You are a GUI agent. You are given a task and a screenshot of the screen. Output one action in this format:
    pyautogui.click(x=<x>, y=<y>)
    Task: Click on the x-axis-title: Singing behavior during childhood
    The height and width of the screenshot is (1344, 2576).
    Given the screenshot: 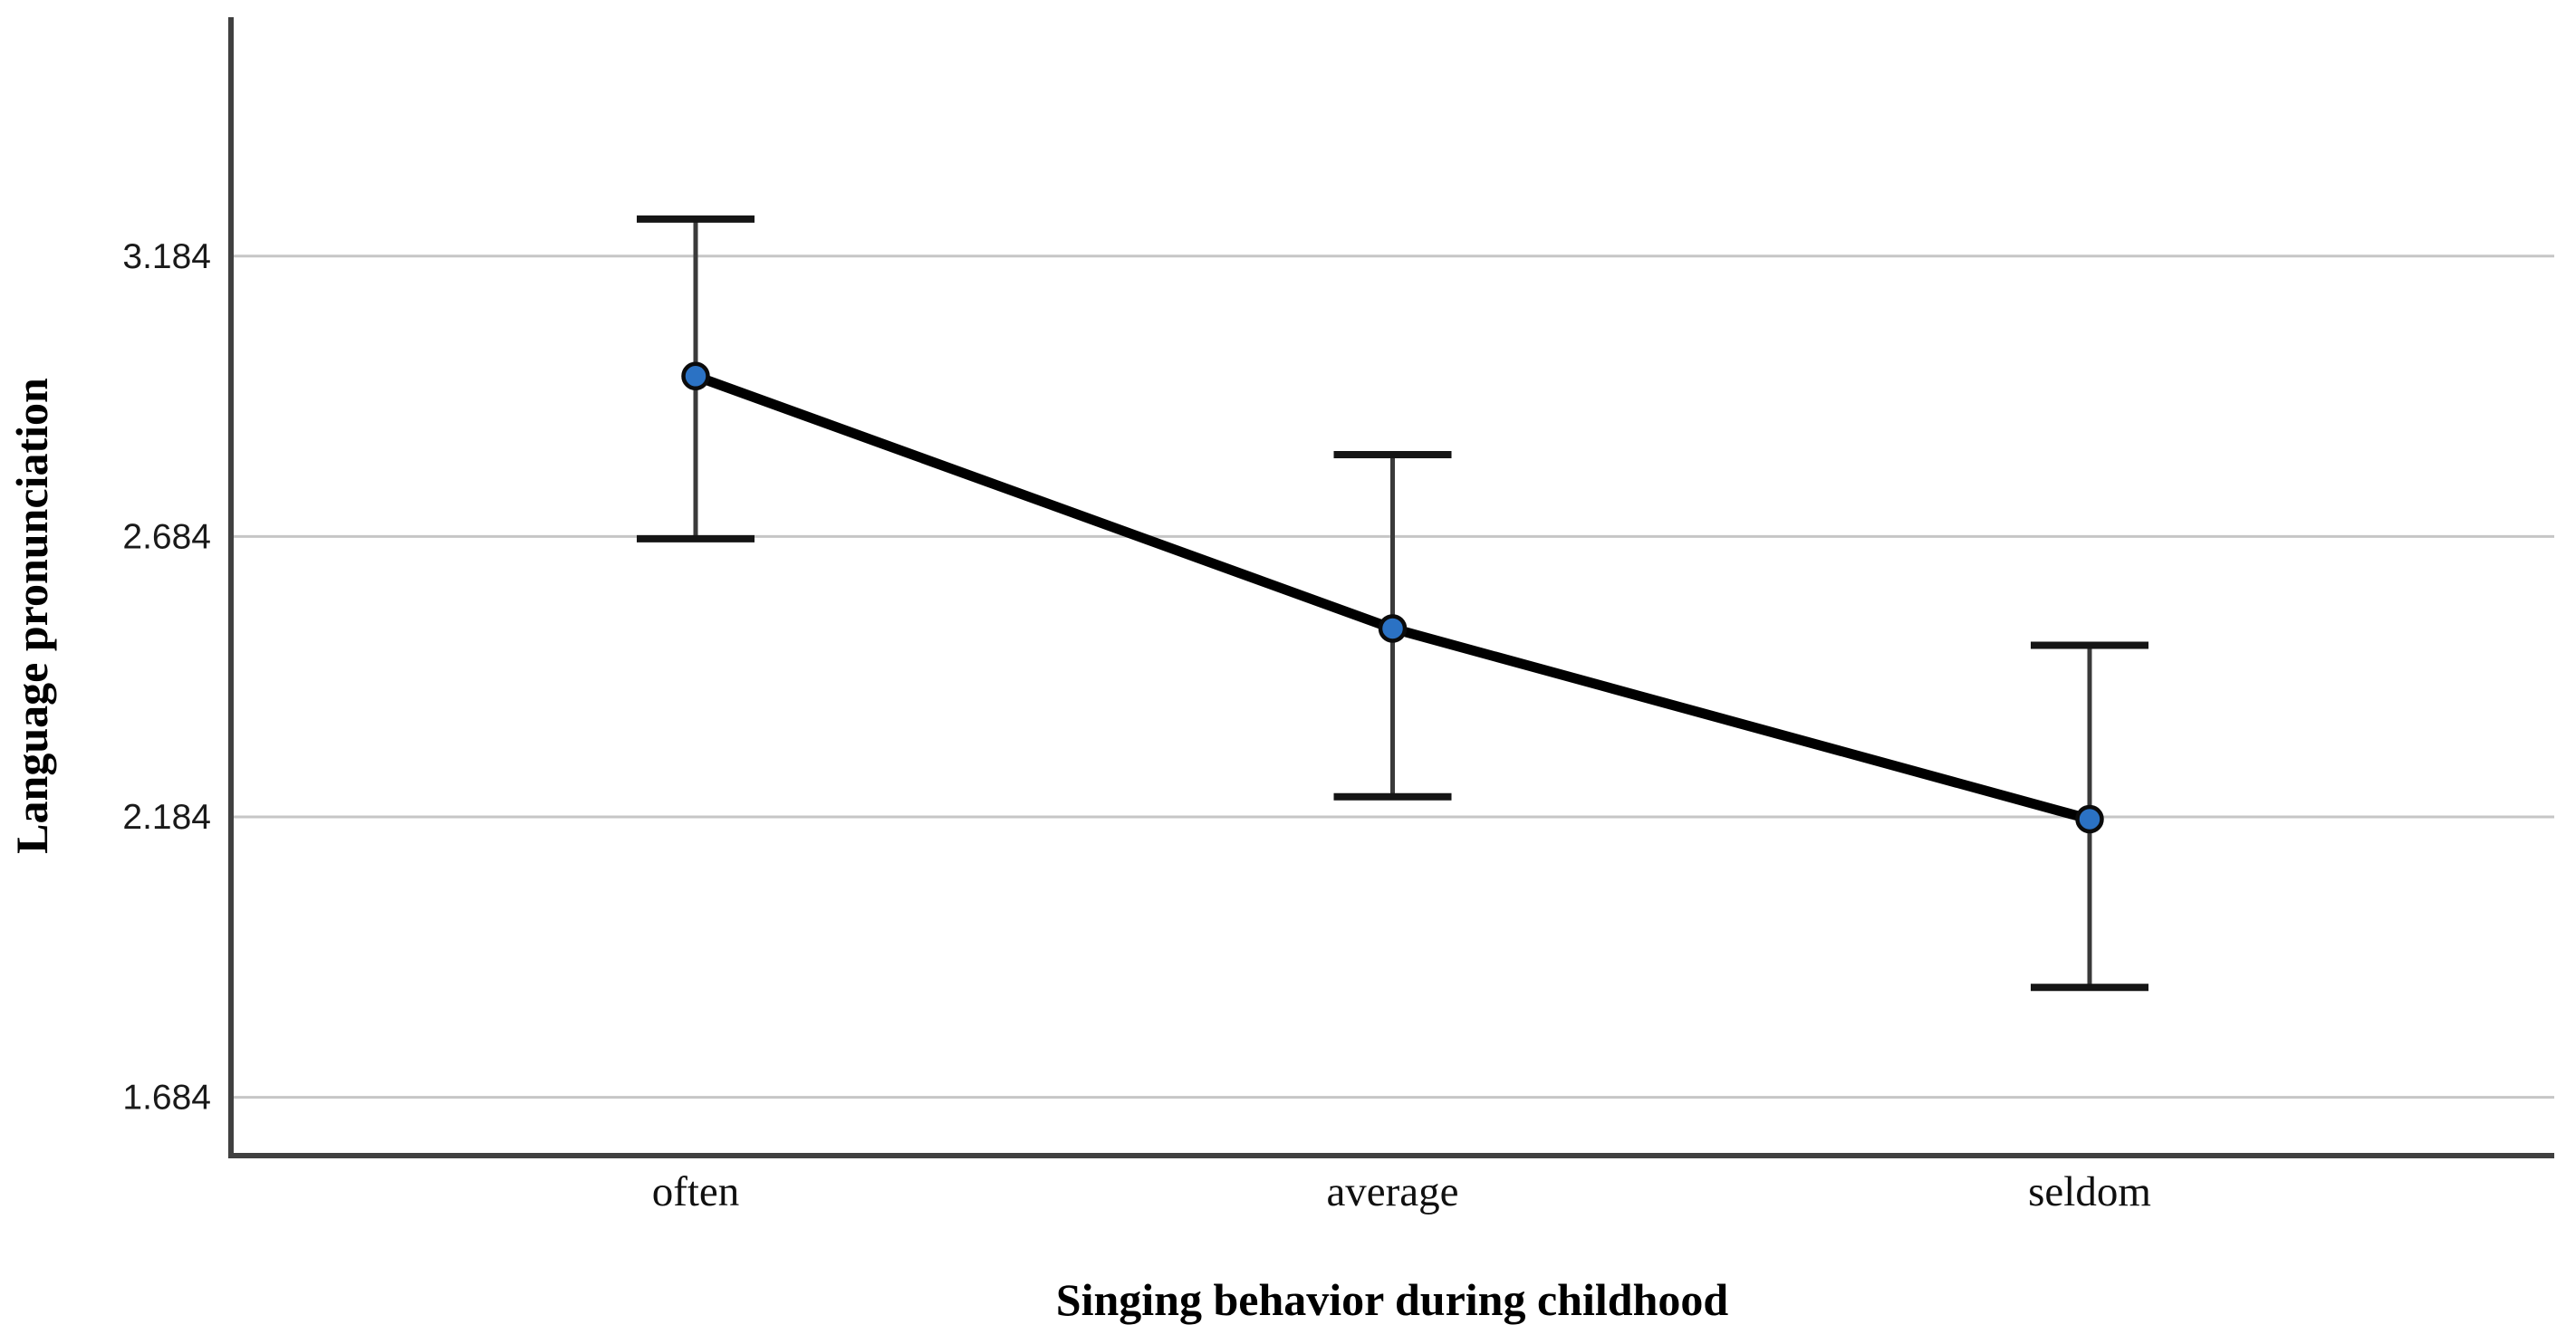 What is the action you would take?
    pyautogui.click(x=1392, y=1300)
    